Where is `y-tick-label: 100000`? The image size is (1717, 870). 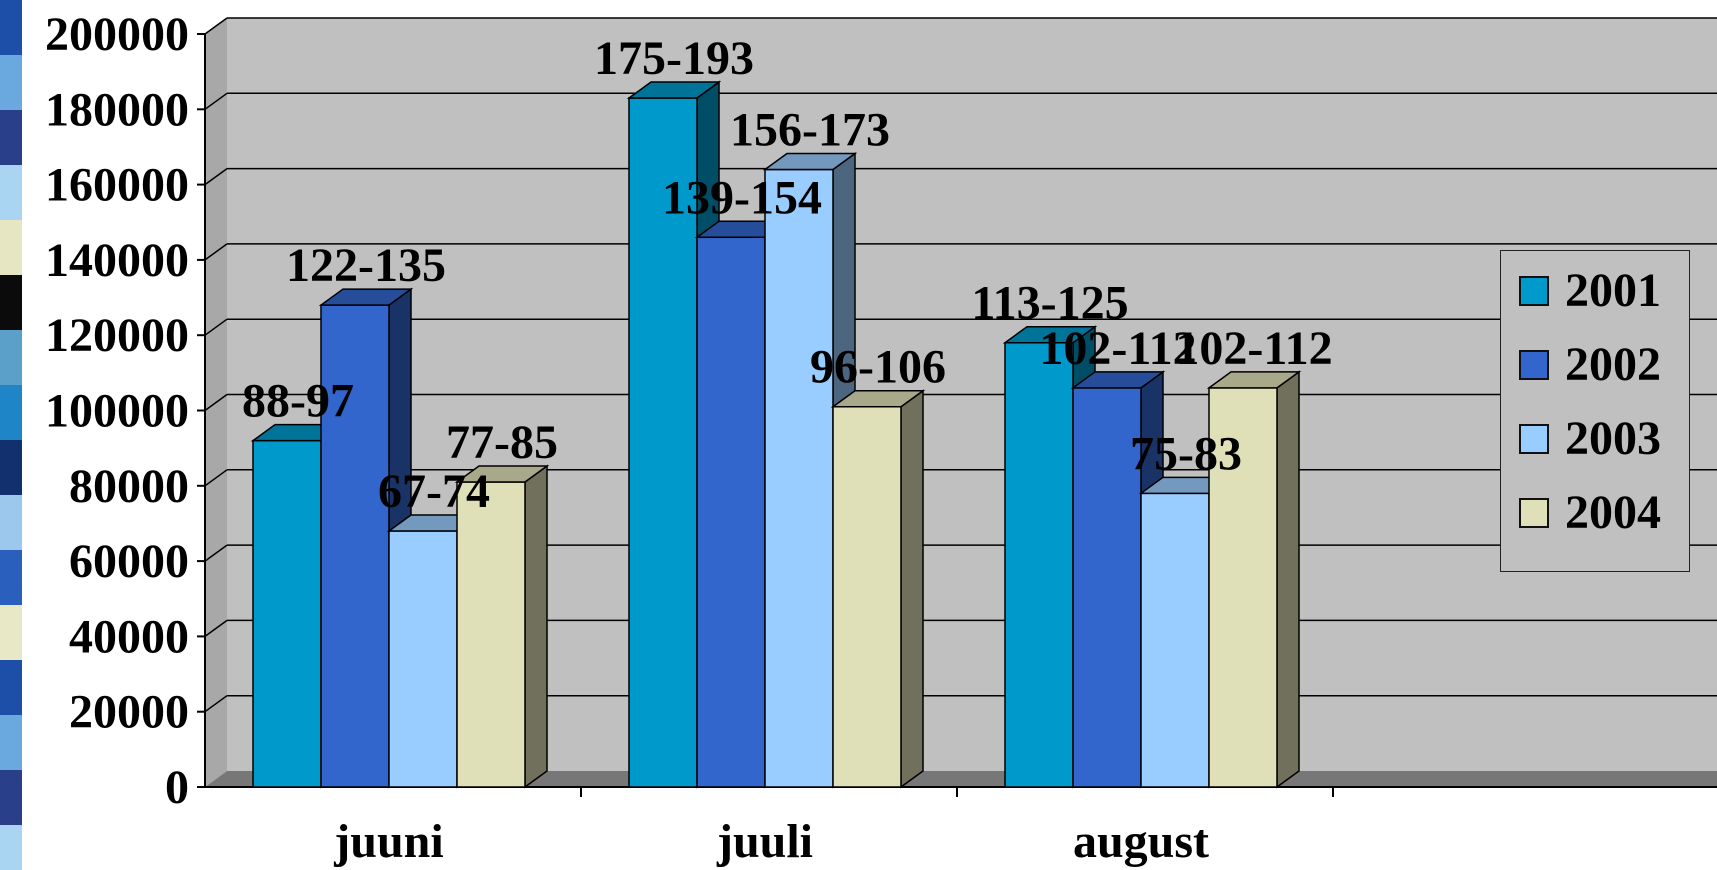
y-tick-label: 100000 is located at coordinates (117, 411).